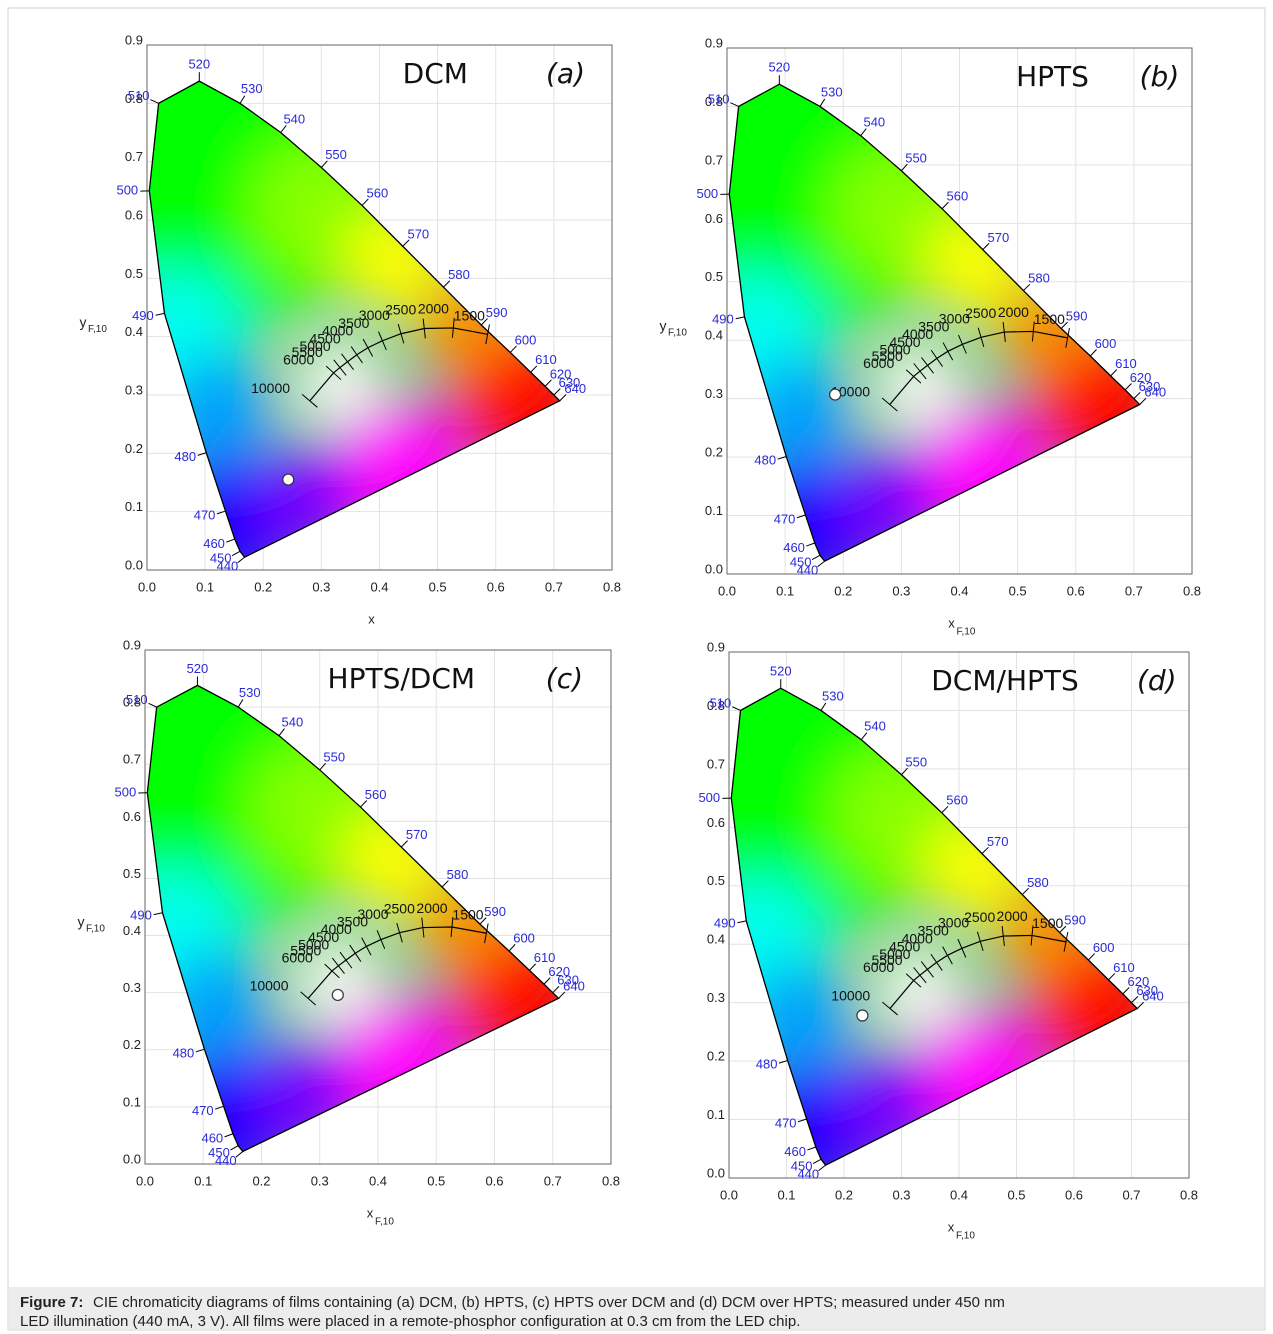 This screenshot has height=1334, width=1273. Describe the element at coordinates (51, 1302) in the screenshot. I see `caption-label: Figure 7:` at that location.